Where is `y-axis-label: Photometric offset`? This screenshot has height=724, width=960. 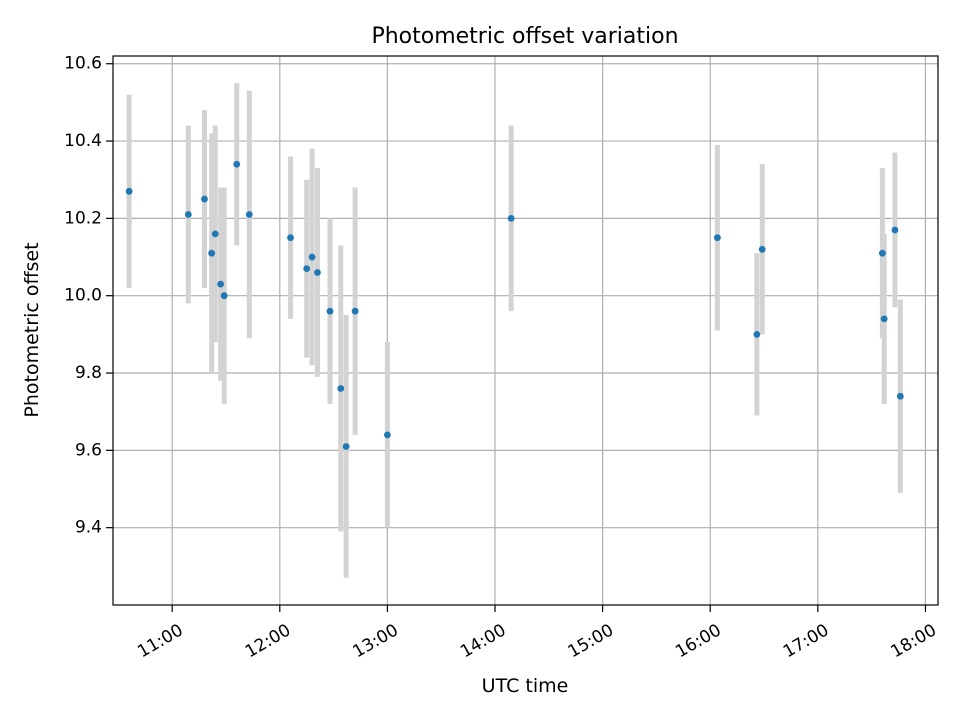
y-axis-label: Photometric offset is located at coordinates (32, 329).